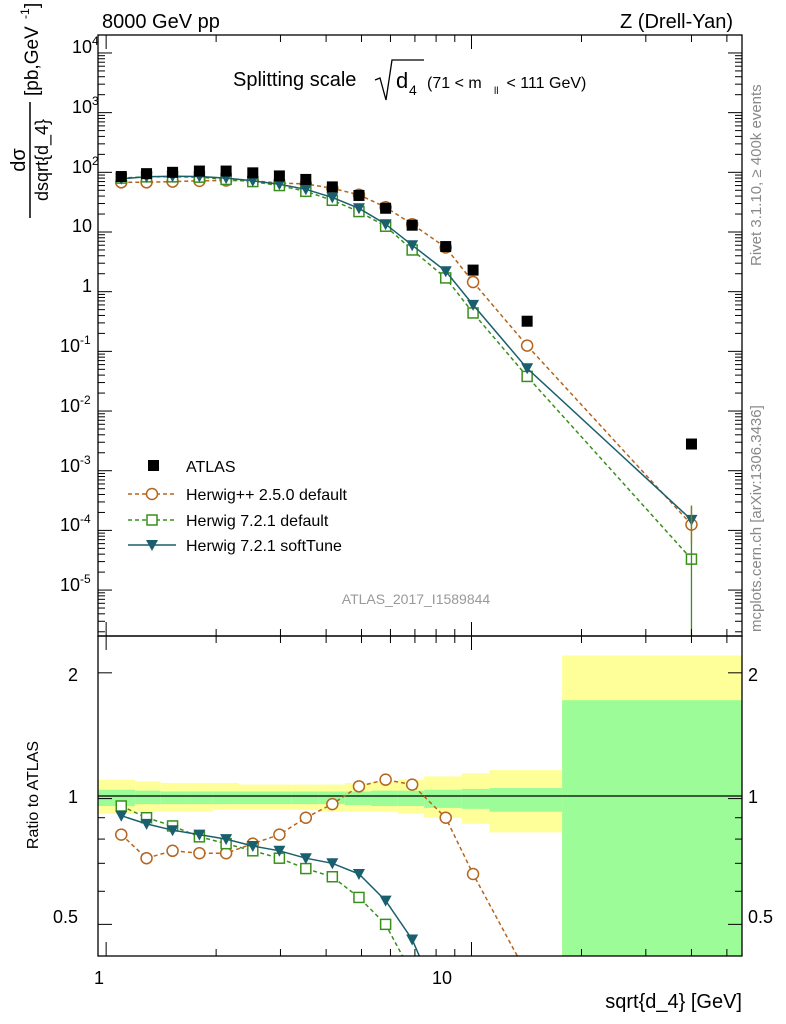 The height and width of the screenshot is (1024, 786). I want to click on y-tick-1e3: 10 3, so click(85, 105).